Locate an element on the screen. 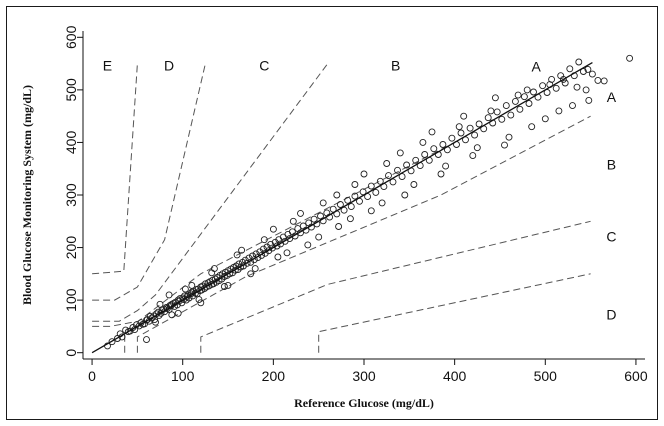  x-tick-label: 400 is located at coordinates (455, 376).